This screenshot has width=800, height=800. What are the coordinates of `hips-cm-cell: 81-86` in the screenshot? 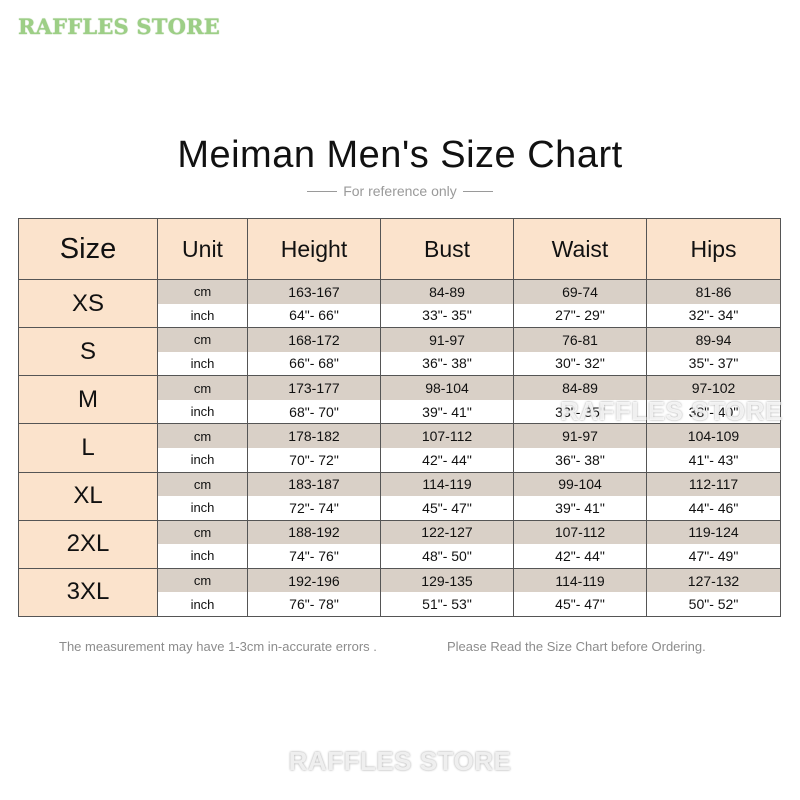 It's located at (713, 291).